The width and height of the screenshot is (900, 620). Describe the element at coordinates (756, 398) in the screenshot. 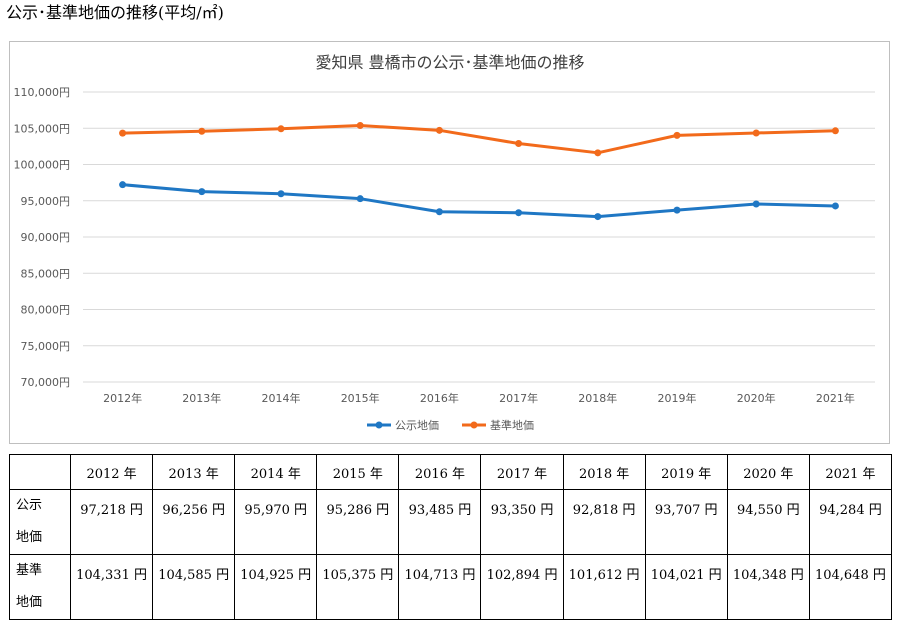

I see `x-tick-label: 2020年` at that location.